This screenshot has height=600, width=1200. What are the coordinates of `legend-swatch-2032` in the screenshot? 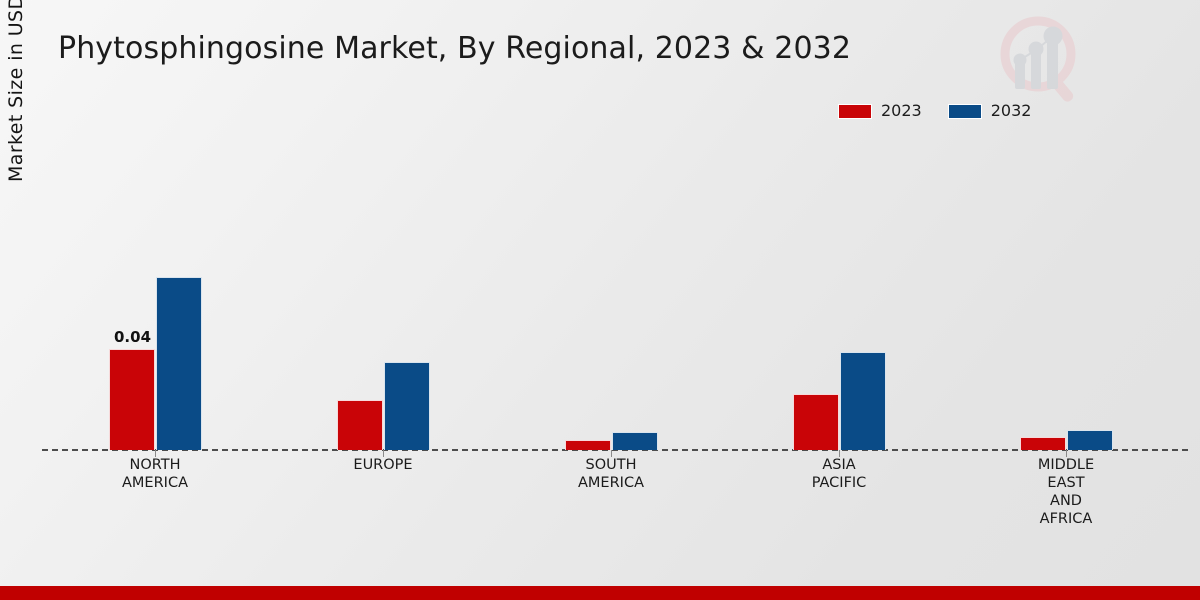 It's located at (964, 111).